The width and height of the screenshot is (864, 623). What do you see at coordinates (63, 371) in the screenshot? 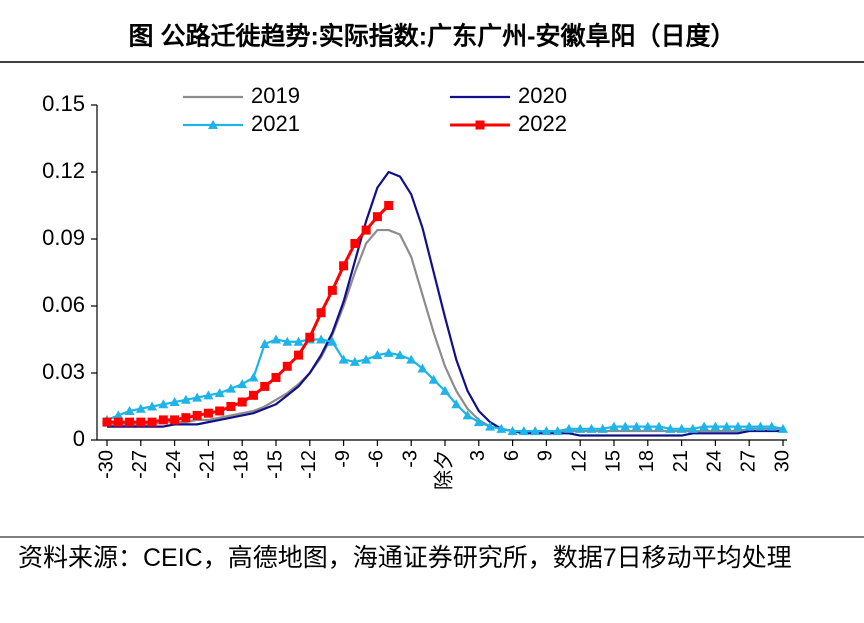
I see `y-tick-label: 0.03` at bounding box center [63, 371].